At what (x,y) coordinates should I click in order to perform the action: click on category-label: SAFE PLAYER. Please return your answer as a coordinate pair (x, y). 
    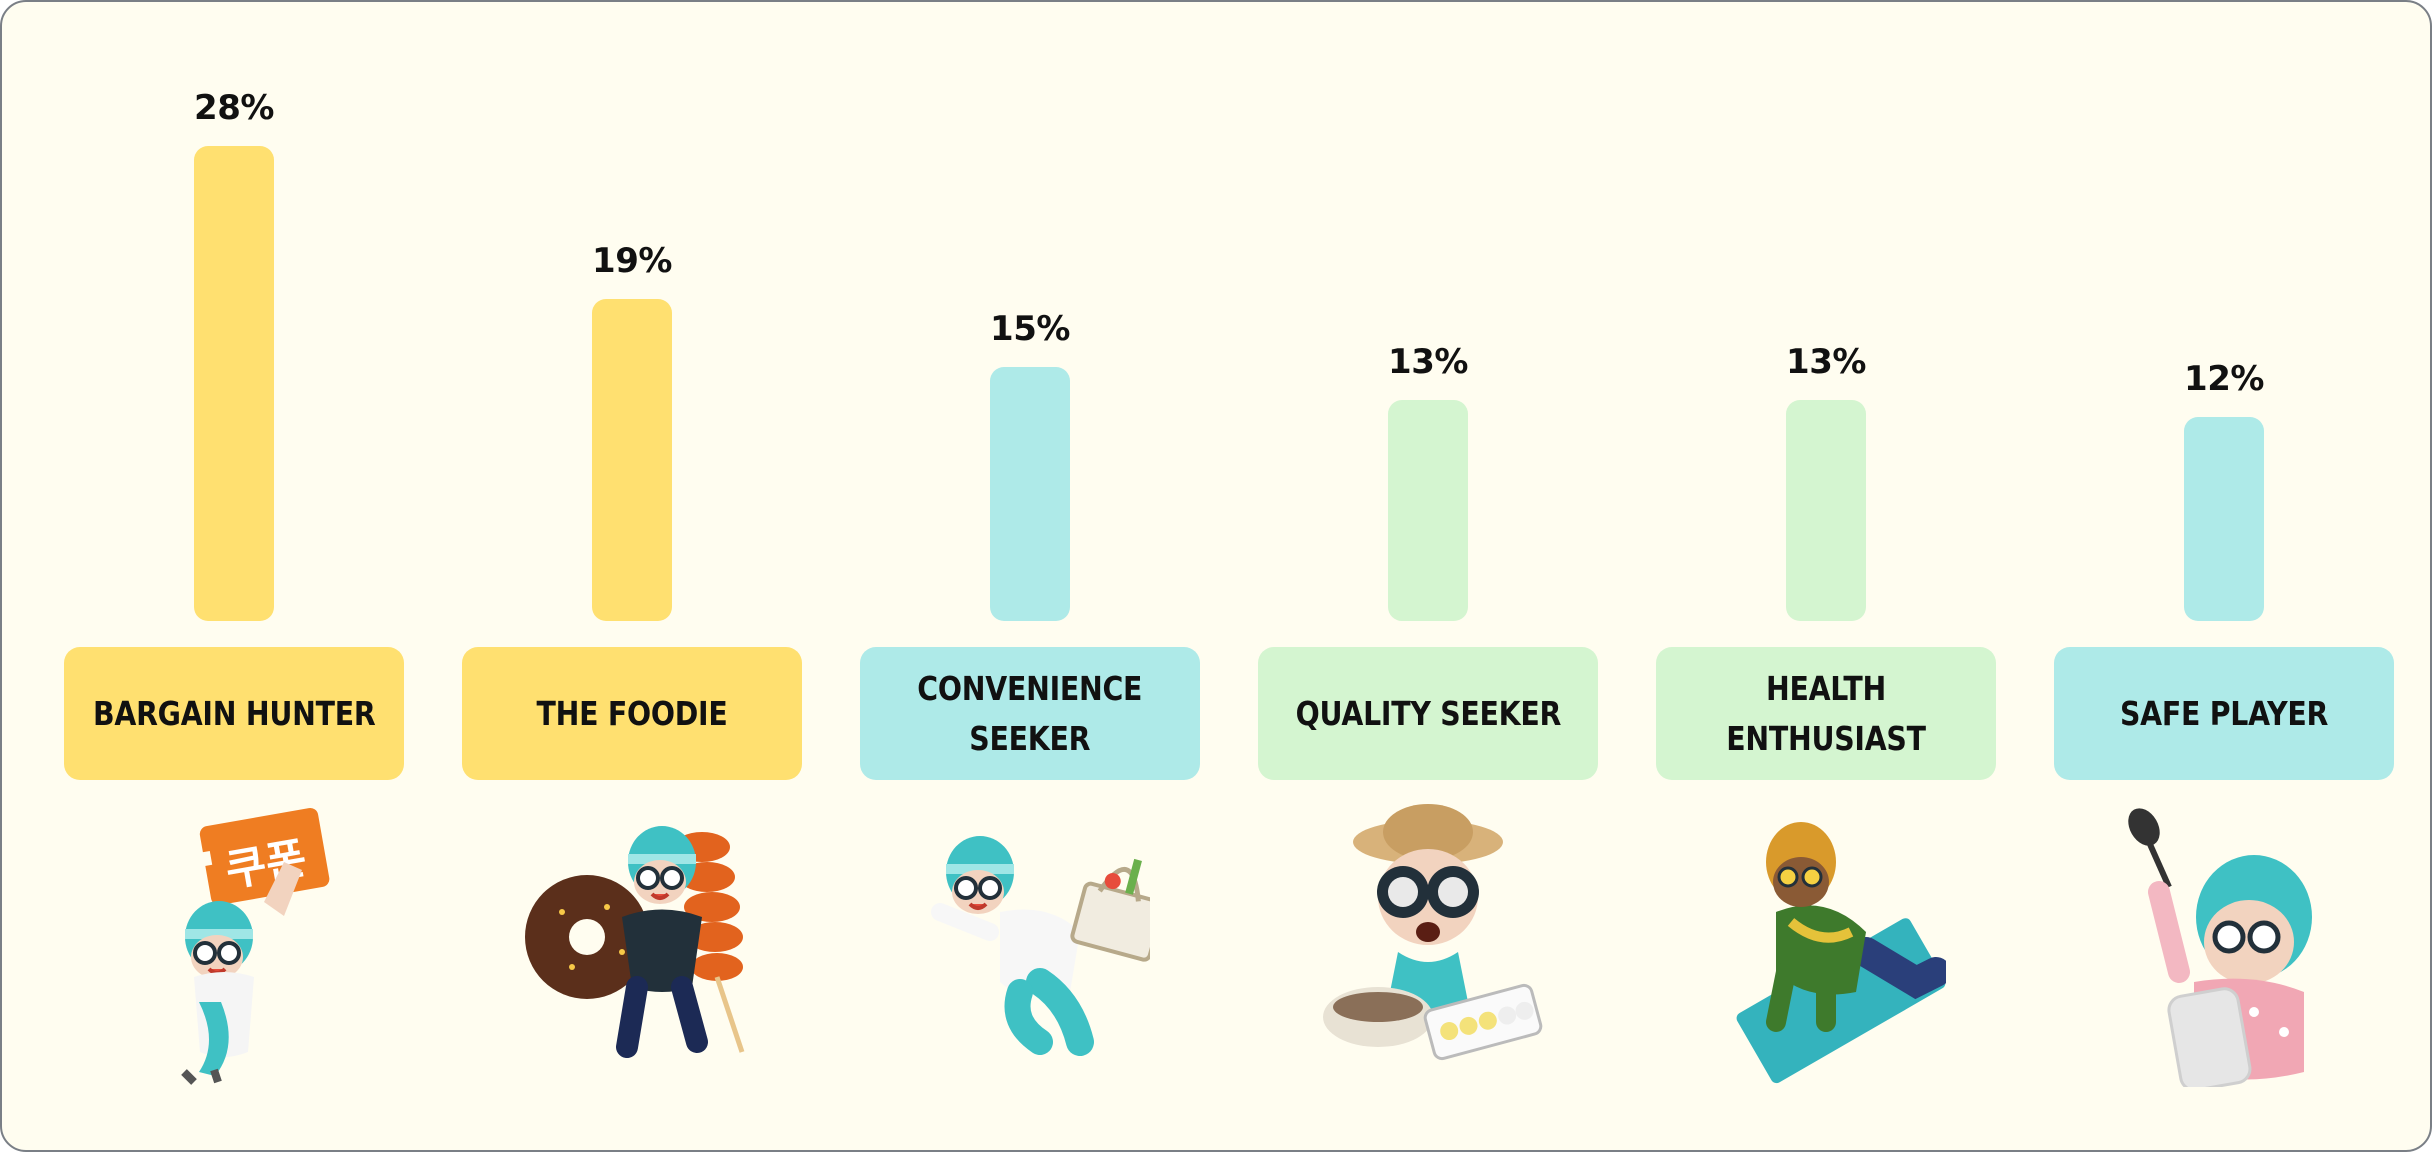
    Looking at the image, I should click on (2224, 713).